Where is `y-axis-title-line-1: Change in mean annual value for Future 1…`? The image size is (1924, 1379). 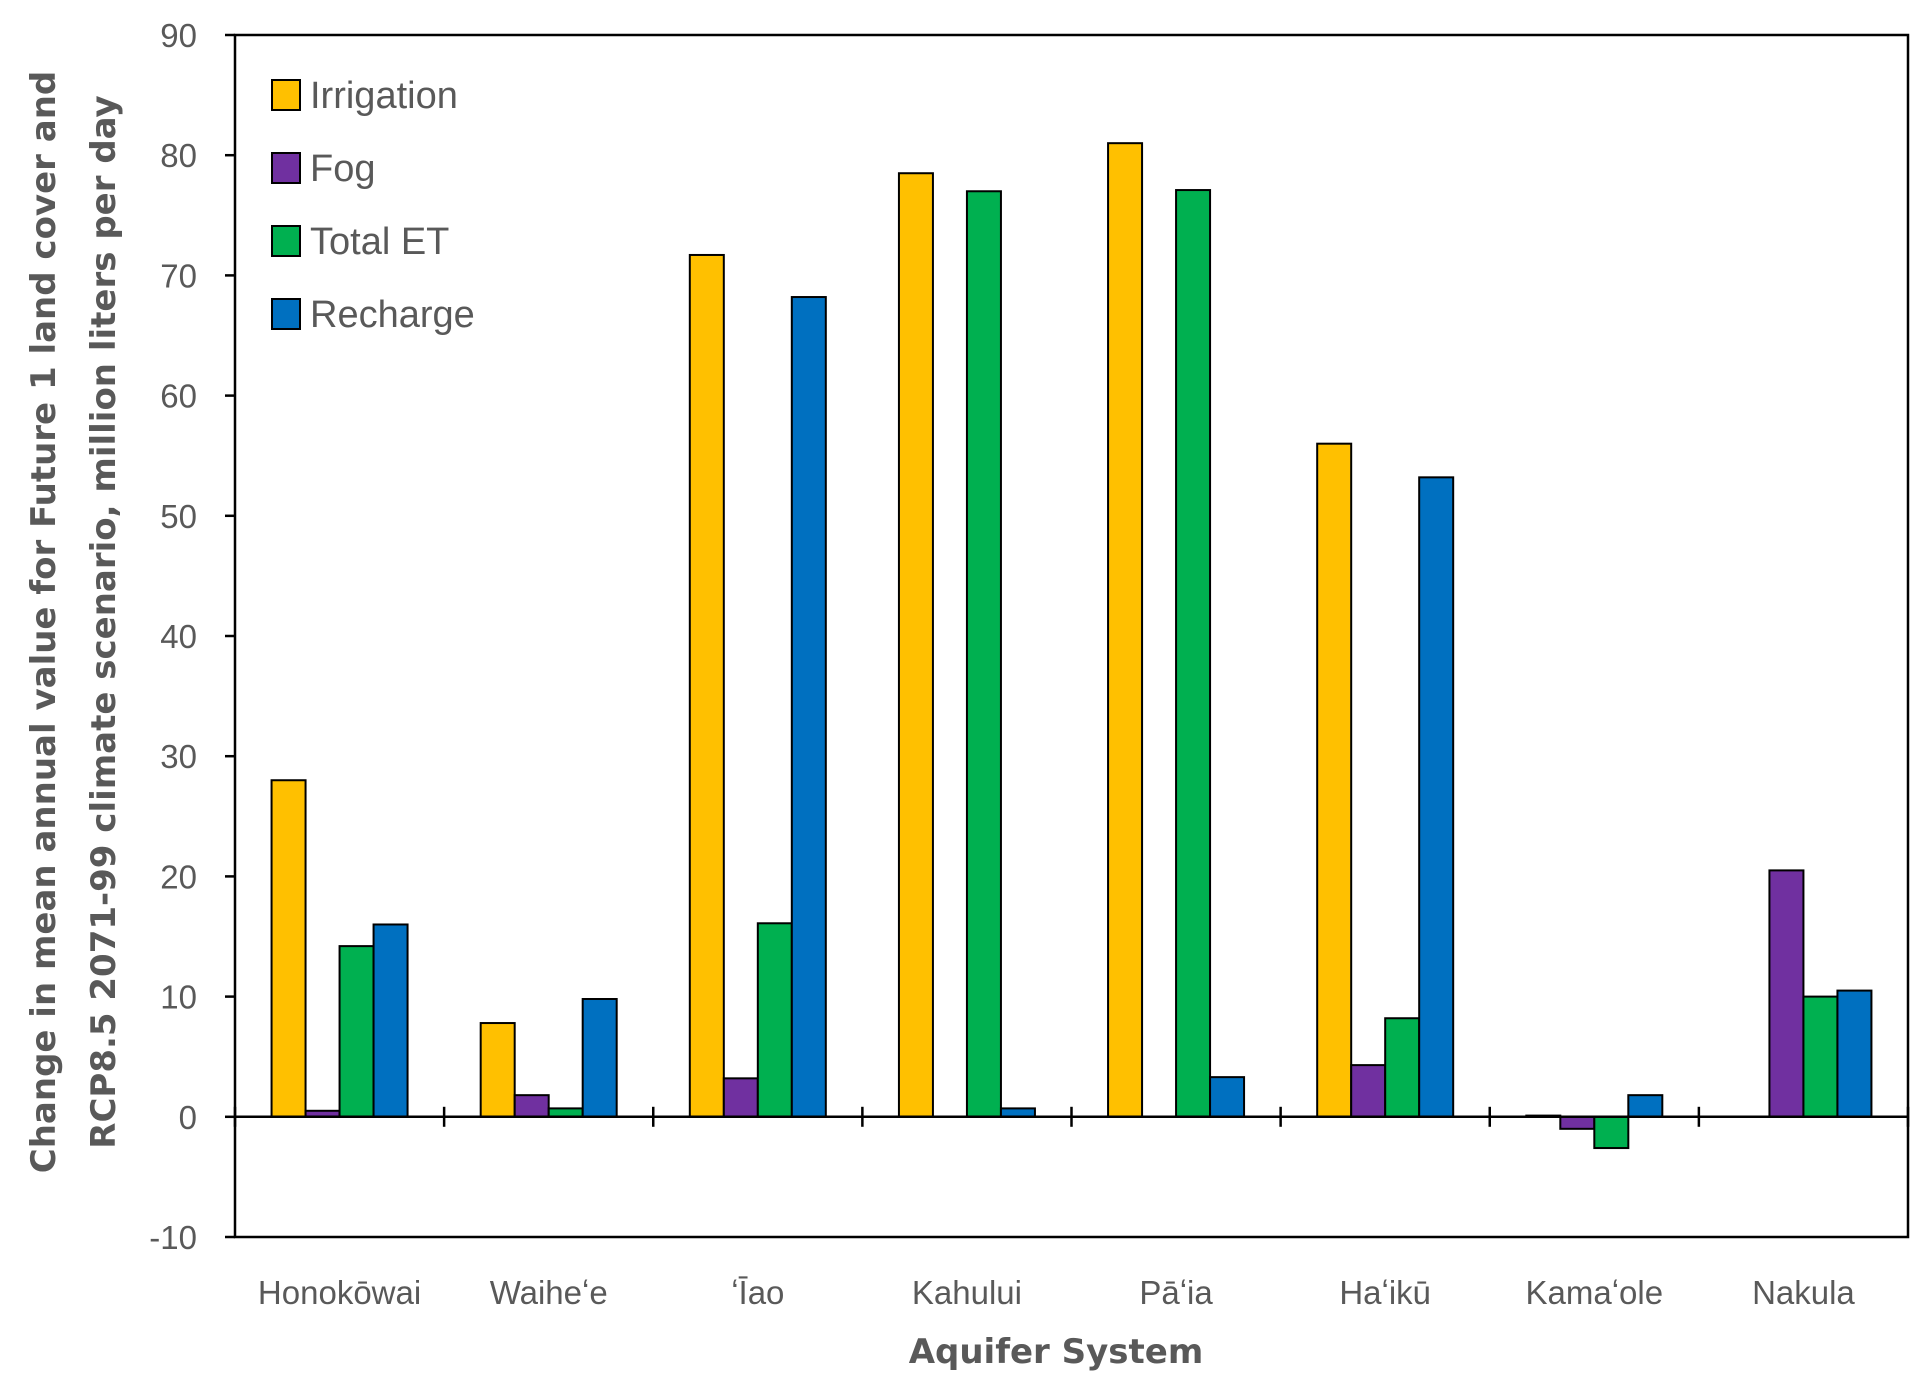 y-axis-title-line-1: Change in mean annual value for Future 1… is located at coordinates (44, 622).